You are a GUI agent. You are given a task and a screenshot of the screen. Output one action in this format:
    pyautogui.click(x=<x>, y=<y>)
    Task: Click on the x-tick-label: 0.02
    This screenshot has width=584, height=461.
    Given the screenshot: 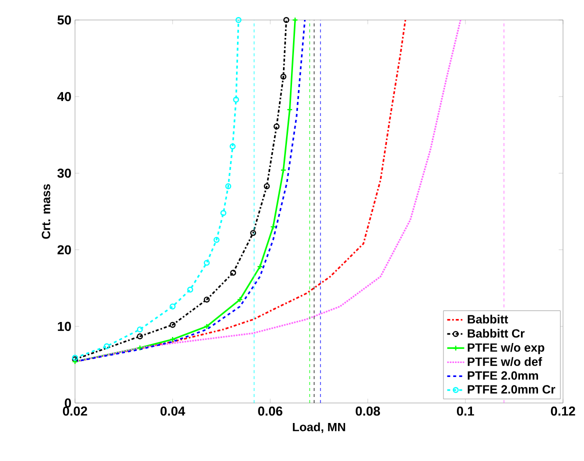 What is the action you would take?
    pyautogui.click(x=75, y=411)
    